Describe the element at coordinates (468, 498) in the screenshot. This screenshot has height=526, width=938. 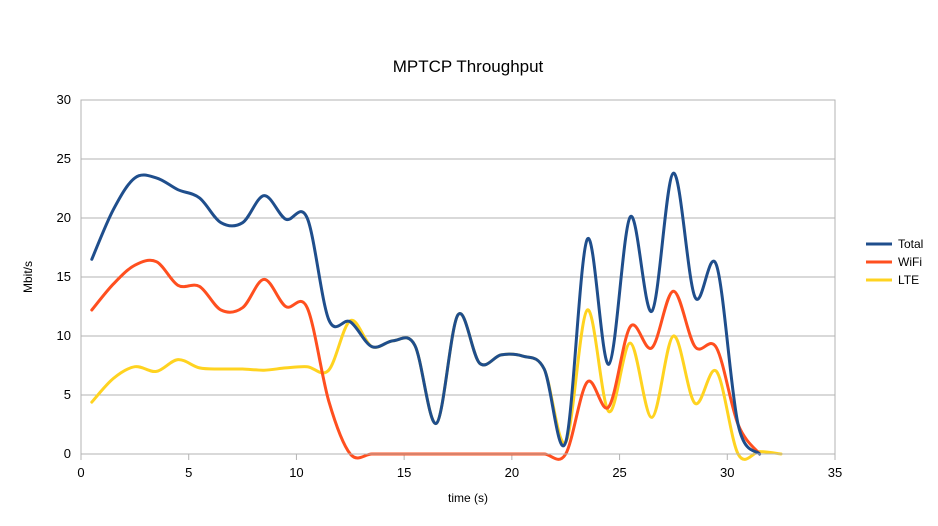
I see `x-axis-label: time (s)` at that location.